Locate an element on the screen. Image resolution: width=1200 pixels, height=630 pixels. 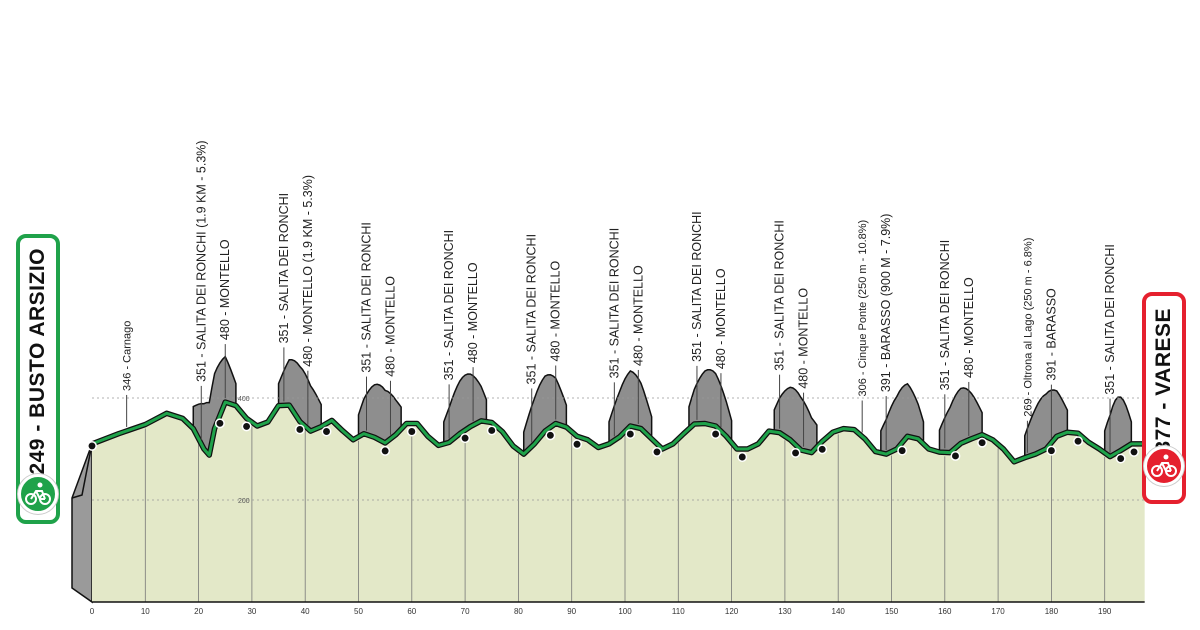
km-tick-label: 130 is located at coordinates (785, 611).